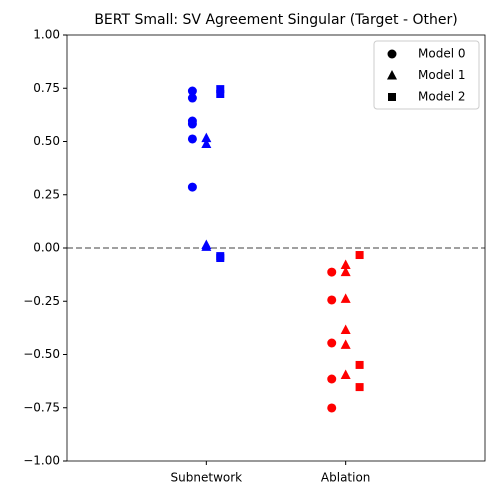 The height and width of the screenshot is (504, 500). What do you see at coordinates (46, 88) in the screenshot?
I see `y-tick-label: 0.75` at bounding box center [46, 88].